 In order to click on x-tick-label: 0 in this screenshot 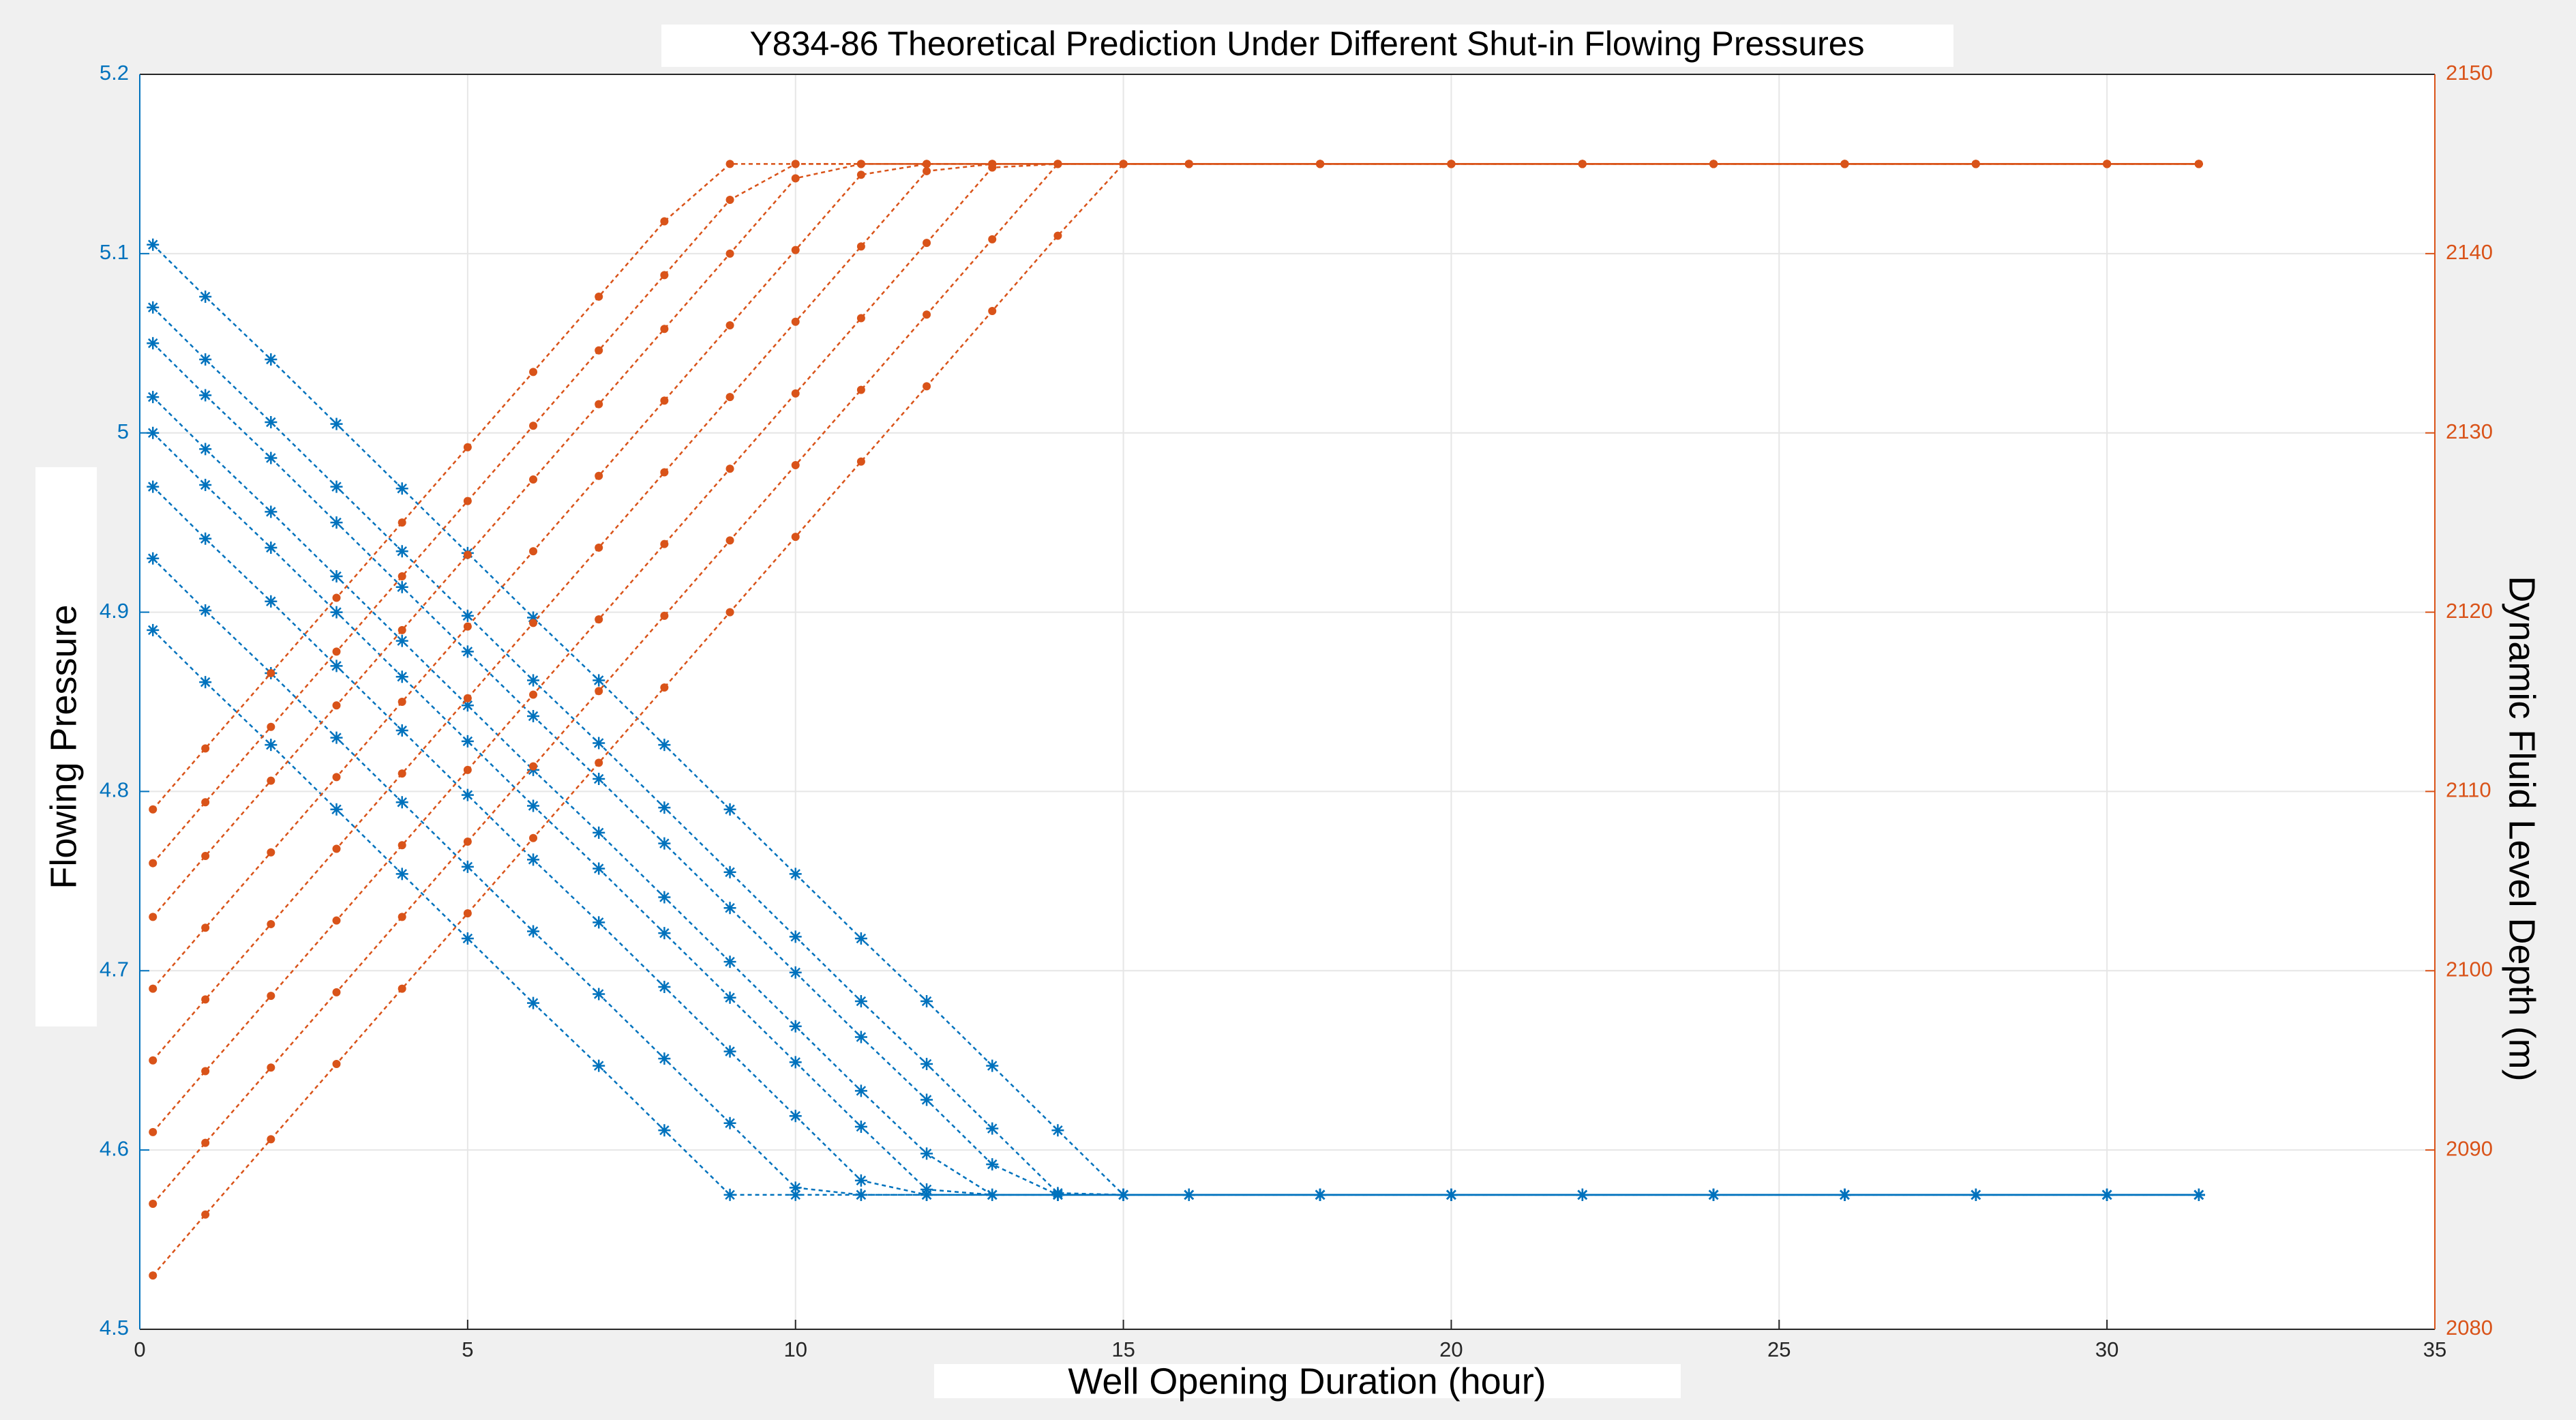, I will do `click(139, 1349)`.